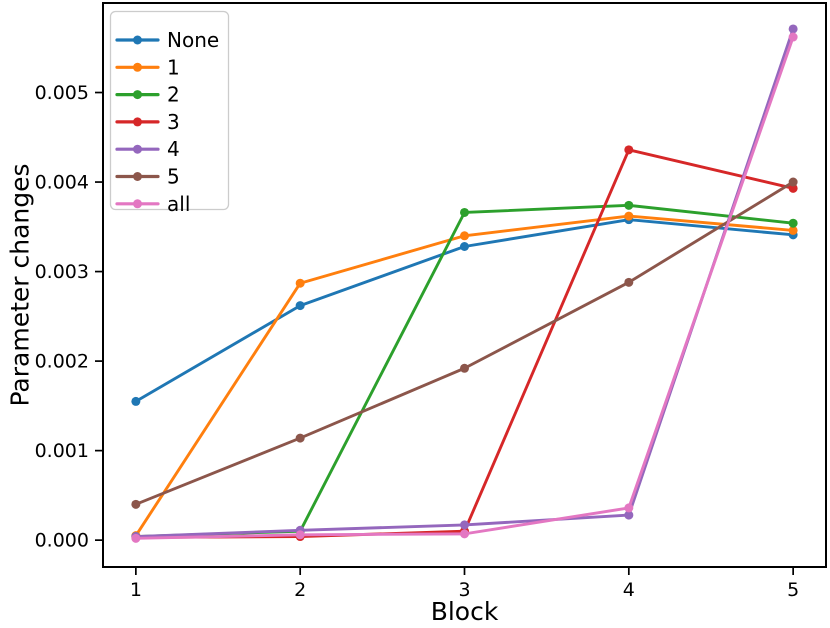  Describe the element at coordinates (193, 40) in the screenshot. I see `legend-label: None` at that location.